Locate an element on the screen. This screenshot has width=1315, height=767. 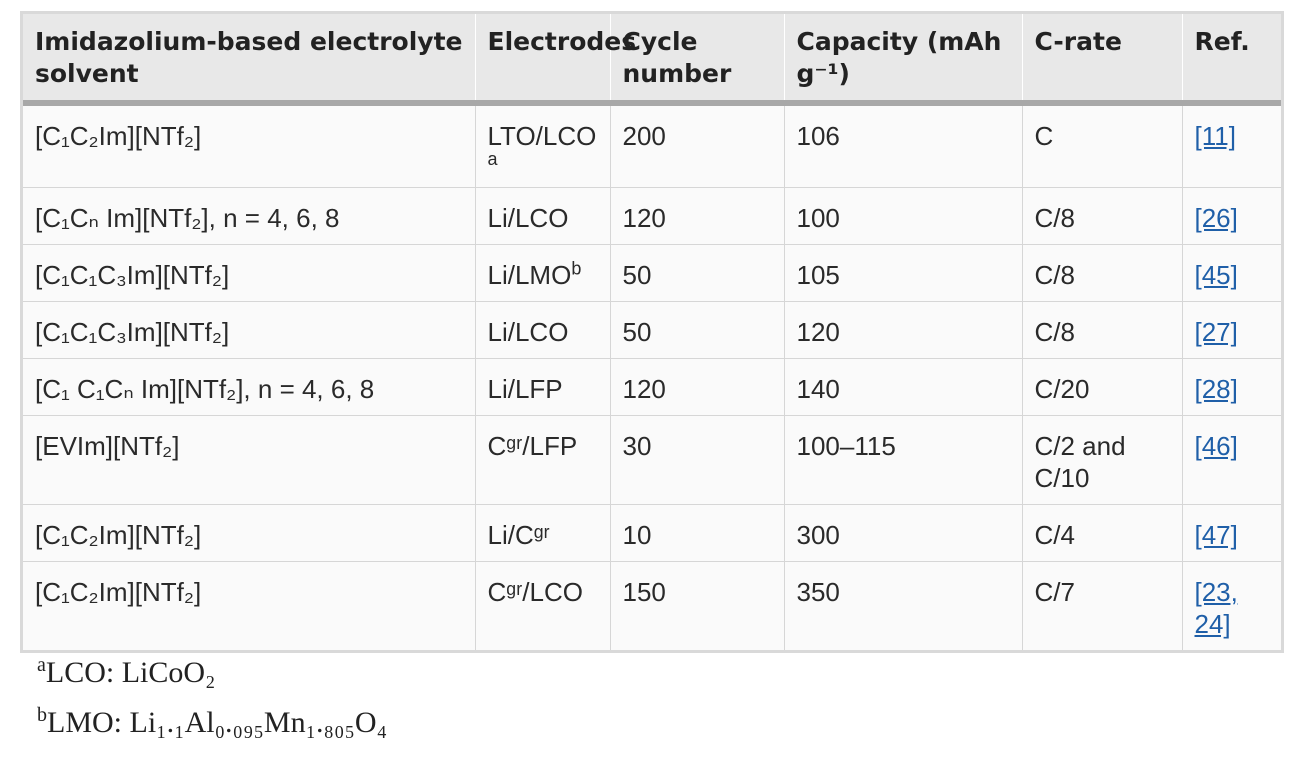
footnote-b: bLMO: Li₁.₁Al₀.₀₉₅Mn₁.₈₀₅O₄ is located at coordinates (212, 723).